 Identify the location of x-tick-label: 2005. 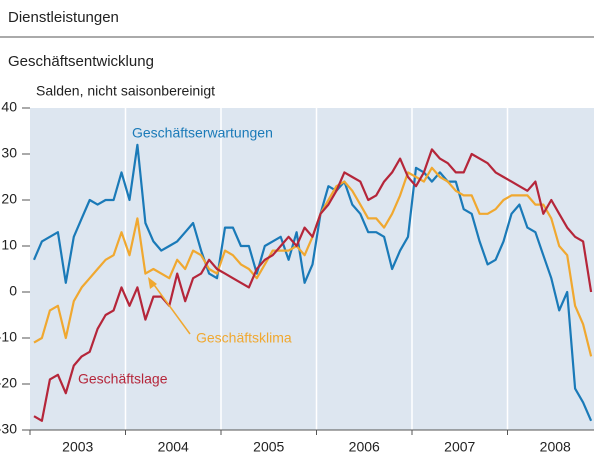
(268, 447).